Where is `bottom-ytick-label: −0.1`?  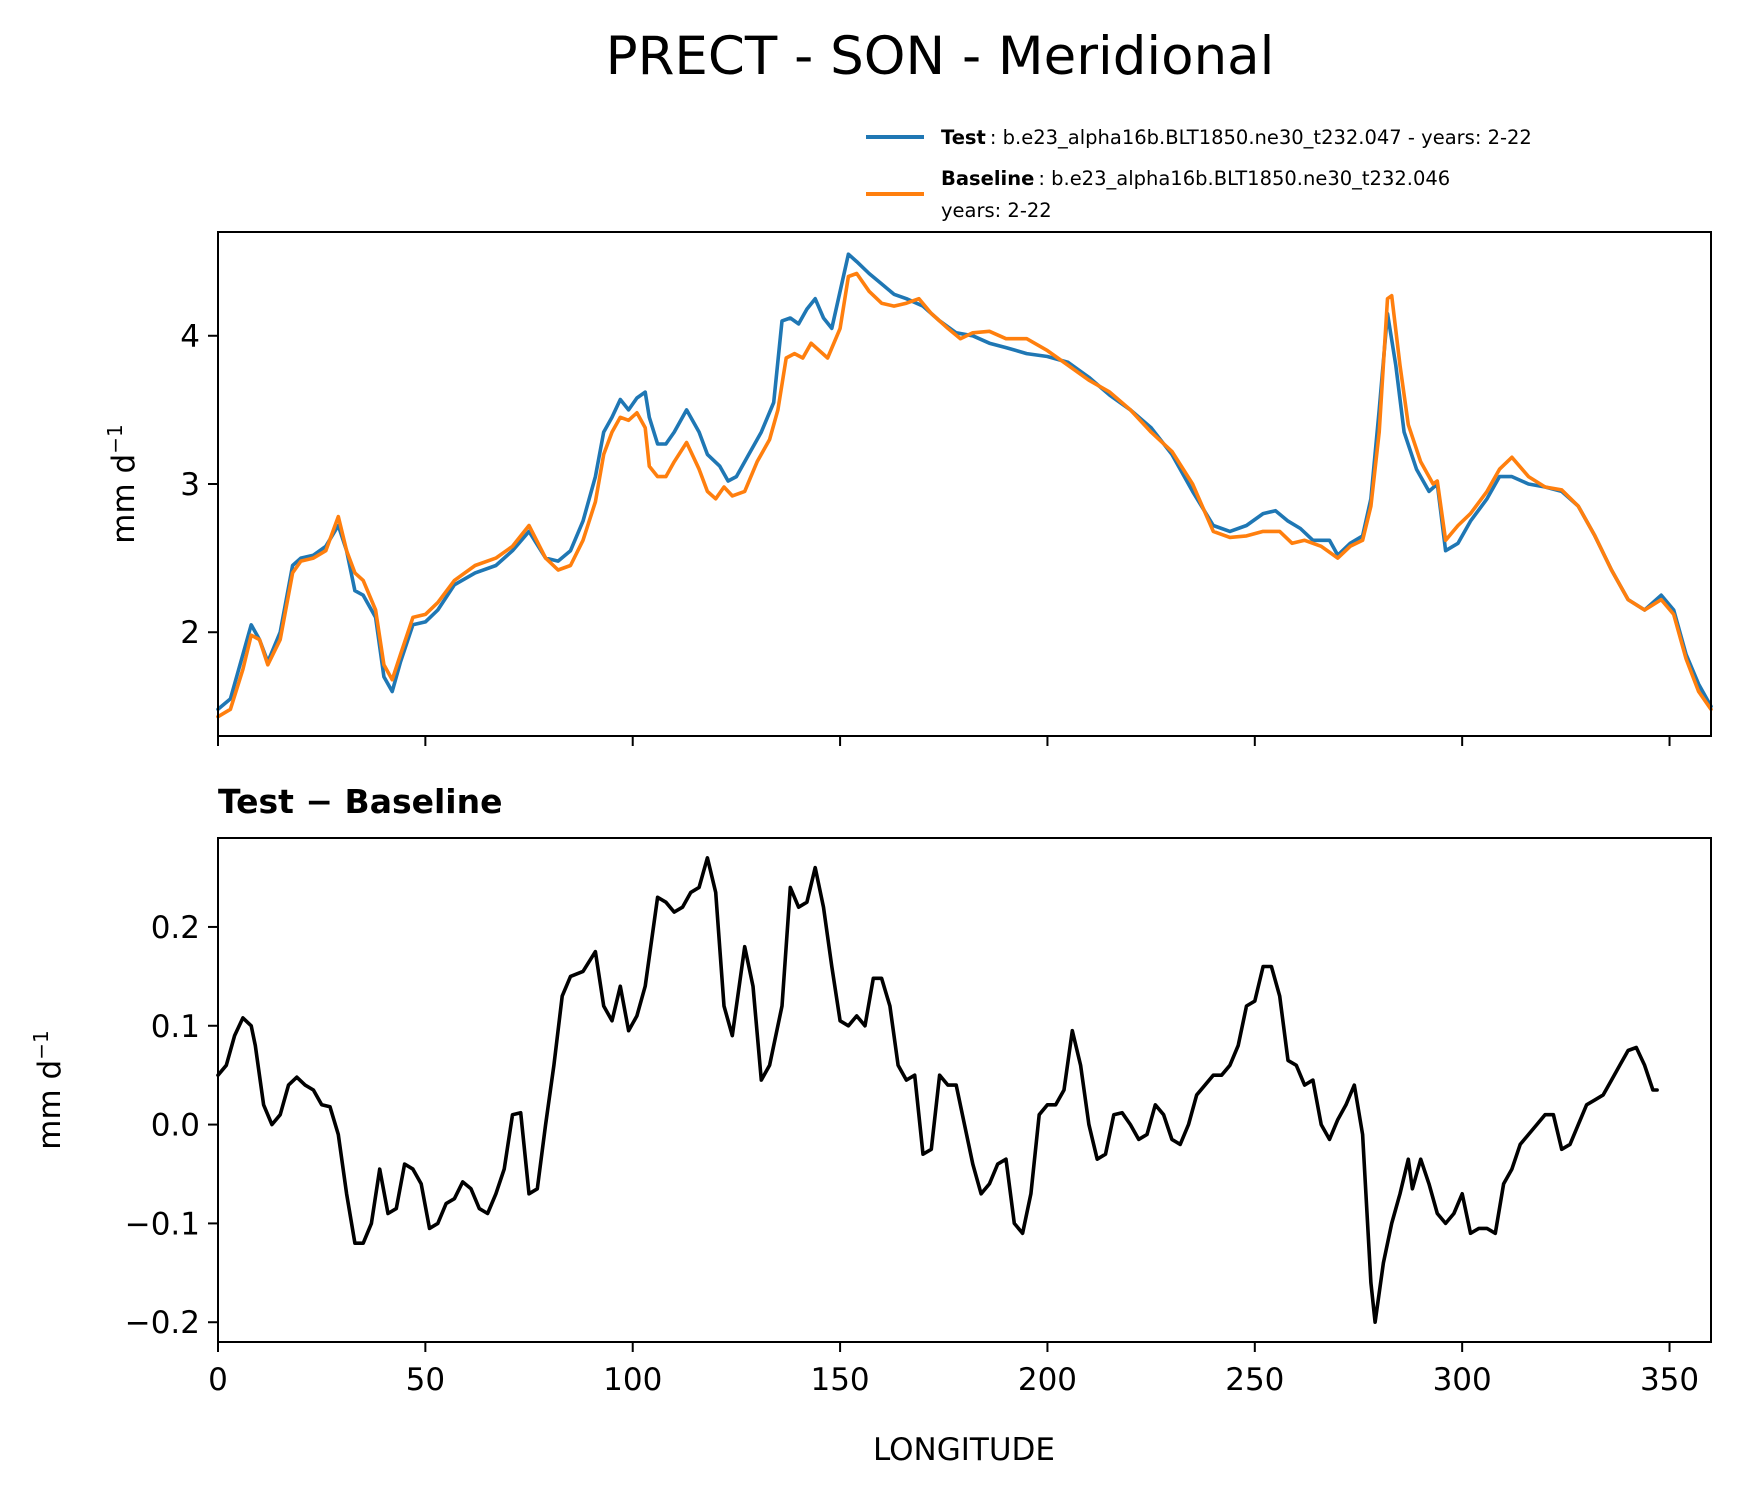 bottom-ytick-label: −0.1 is located at coordinates (162, 1224).